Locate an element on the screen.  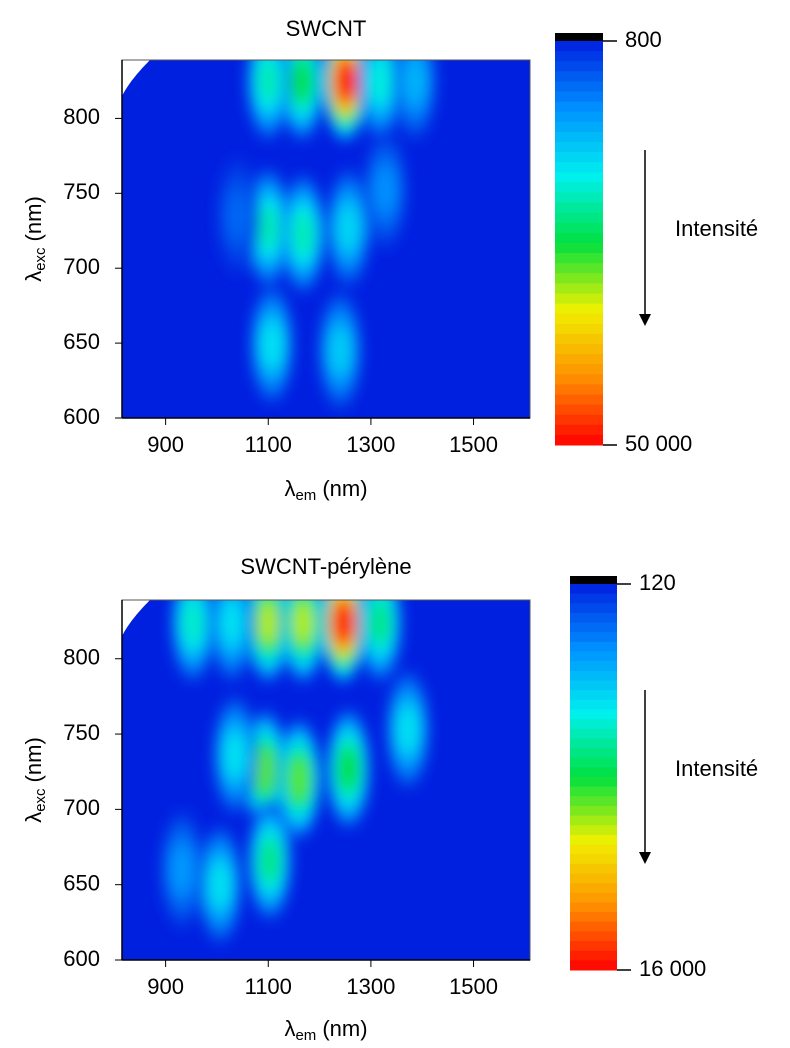
colorbar-tick-label: 16 000 is located at coordinates (672, 968).